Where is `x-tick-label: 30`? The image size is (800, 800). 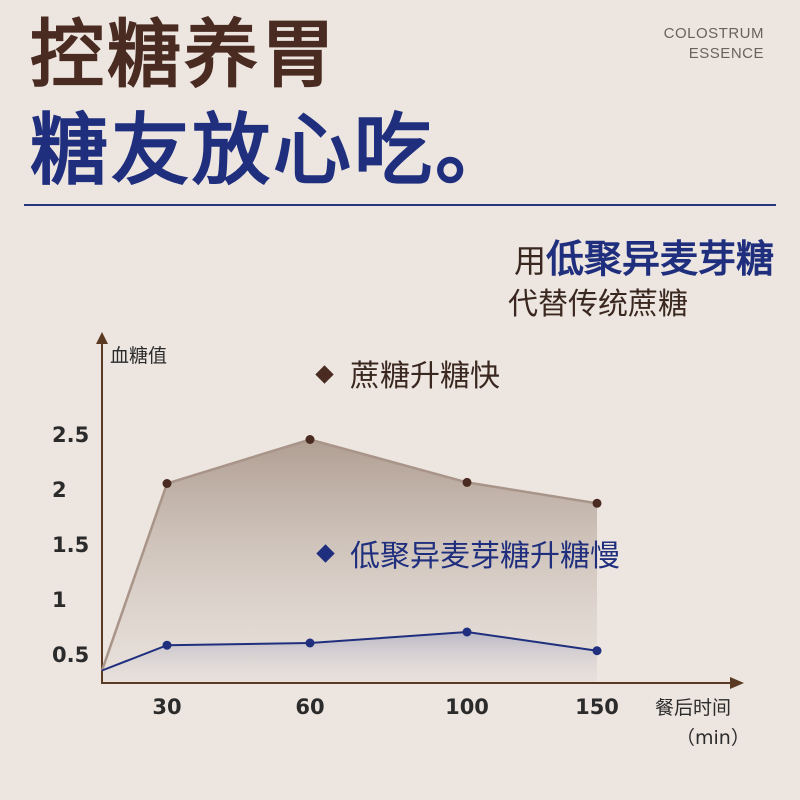
x-tick-label: 30 is located at coordinates (166, 707).